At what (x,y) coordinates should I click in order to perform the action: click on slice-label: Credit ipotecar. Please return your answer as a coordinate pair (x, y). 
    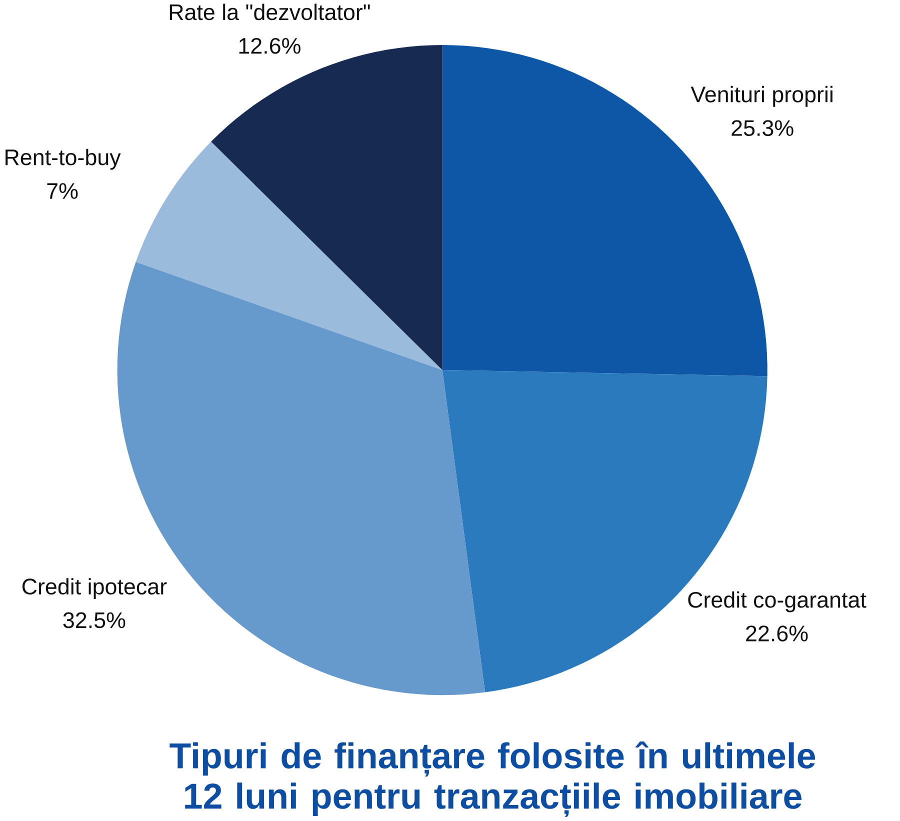
    Looking at the image, I should click on (94, 589).